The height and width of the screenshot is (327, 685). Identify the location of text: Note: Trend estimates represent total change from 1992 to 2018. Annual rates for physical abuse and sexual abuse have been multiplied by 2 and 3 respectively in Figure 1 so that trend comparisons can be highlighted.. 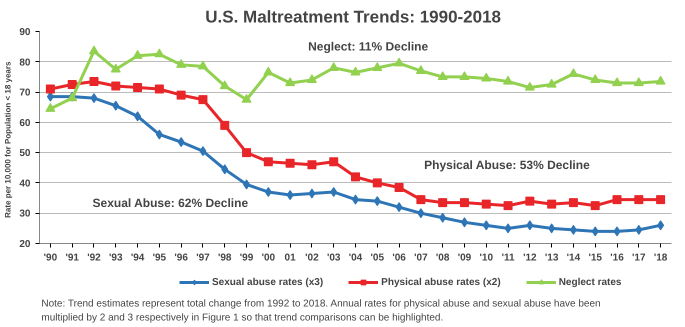
(321, 311).